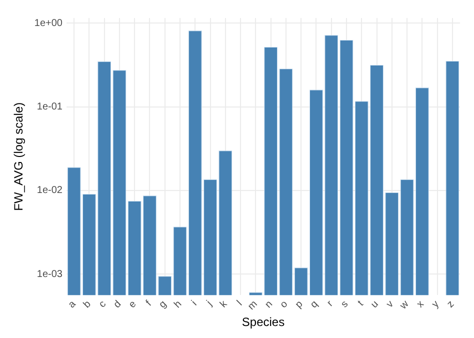 This screenshot has width=474, height=338. I want to click on x-tick-label: d, so click(118, 304).